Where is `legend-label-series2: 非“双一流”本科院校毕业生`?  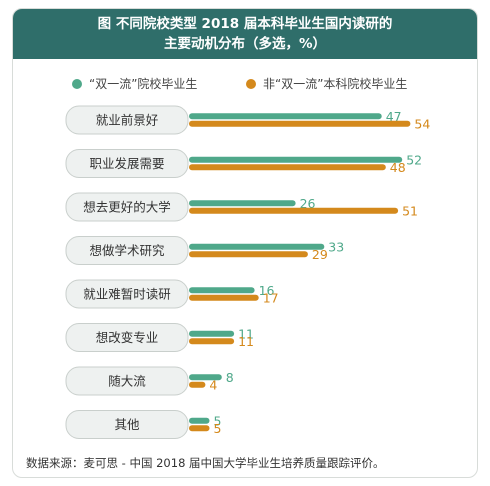
legend-label-series2: 非“双一流”本科院校毕业生 is located at coordinates (335, 84).